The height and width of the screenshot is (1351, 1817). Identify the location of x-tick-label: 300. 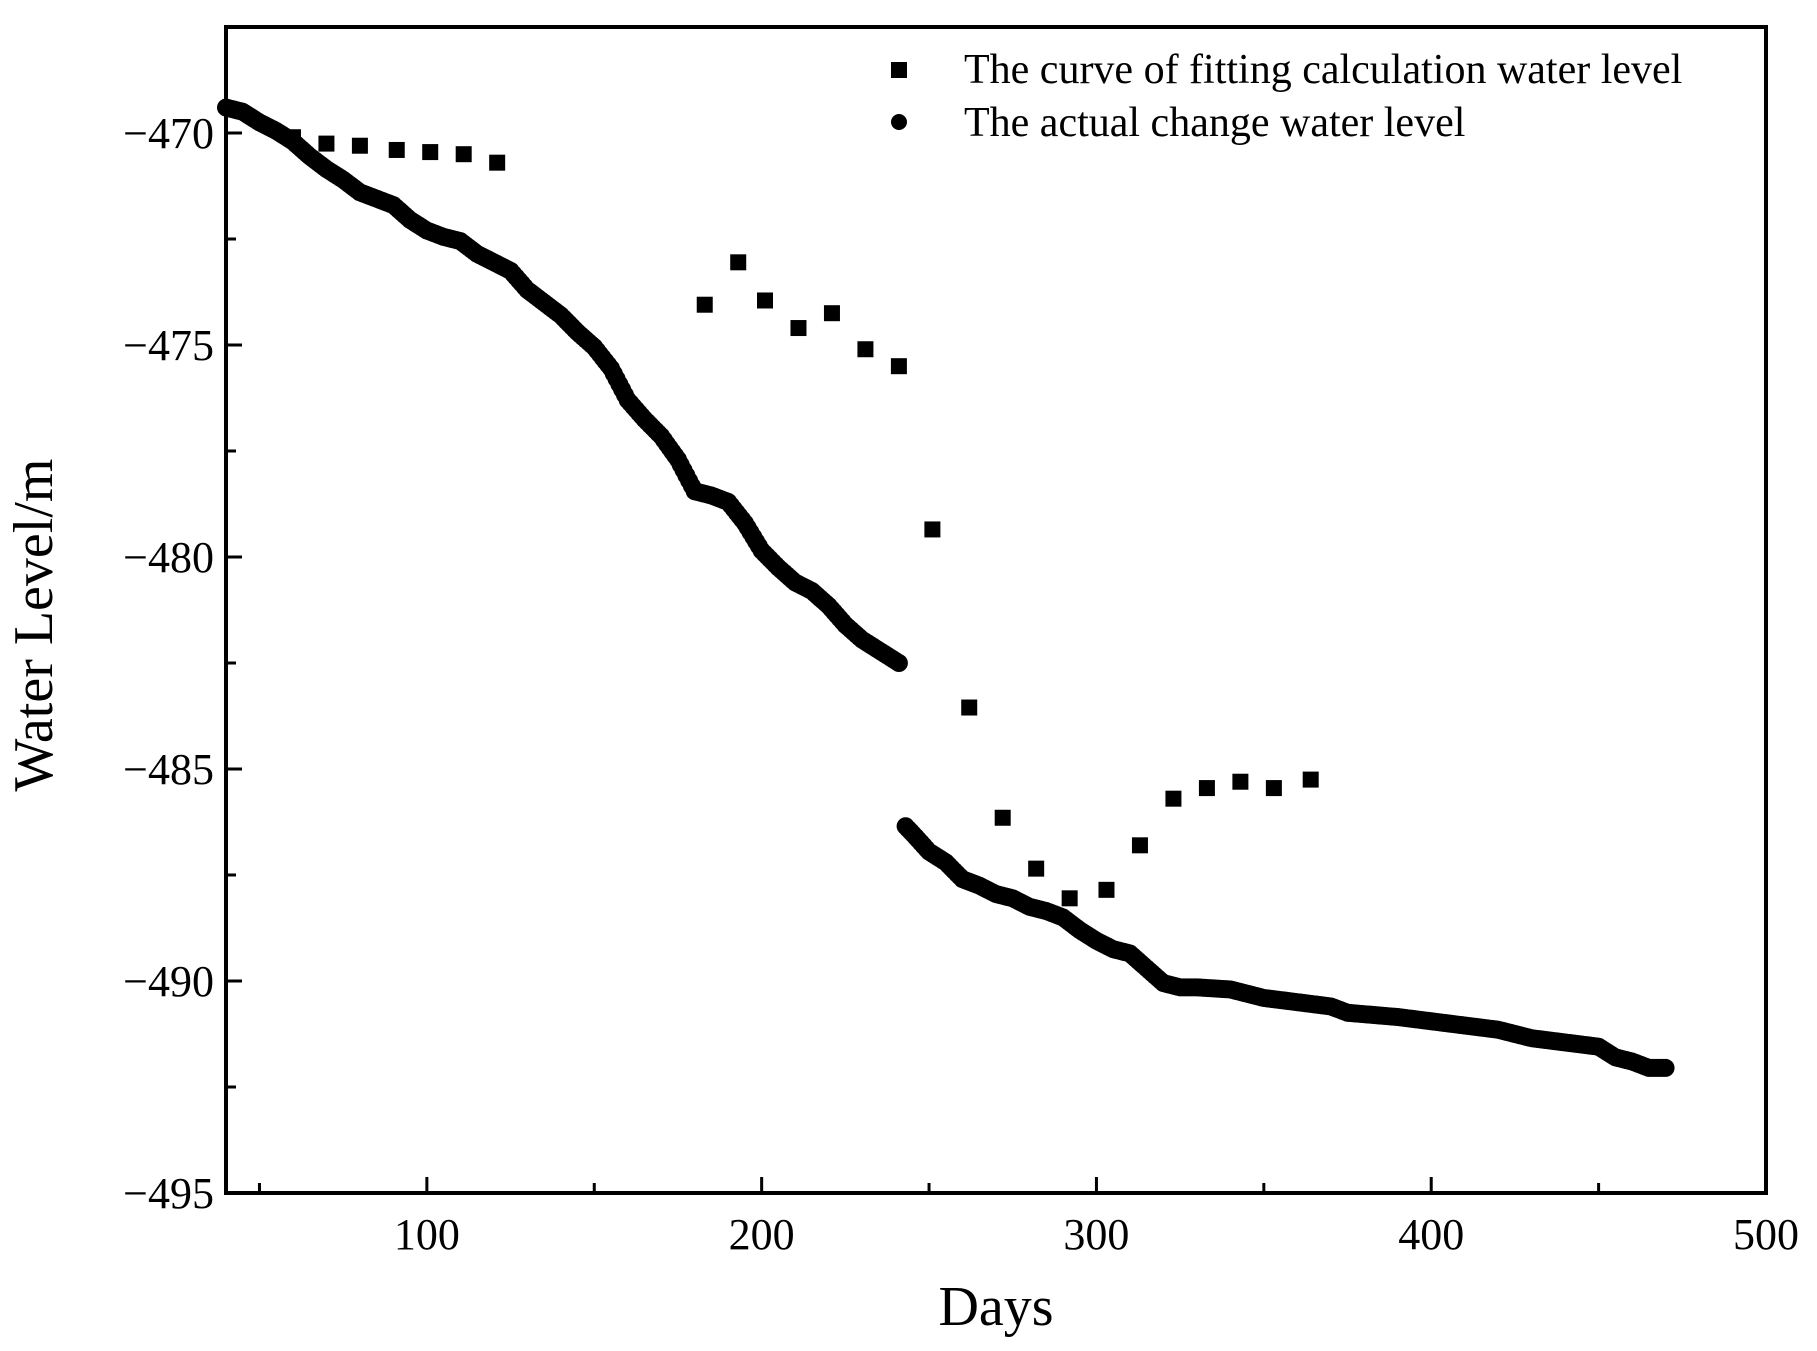
(1096, 1234).